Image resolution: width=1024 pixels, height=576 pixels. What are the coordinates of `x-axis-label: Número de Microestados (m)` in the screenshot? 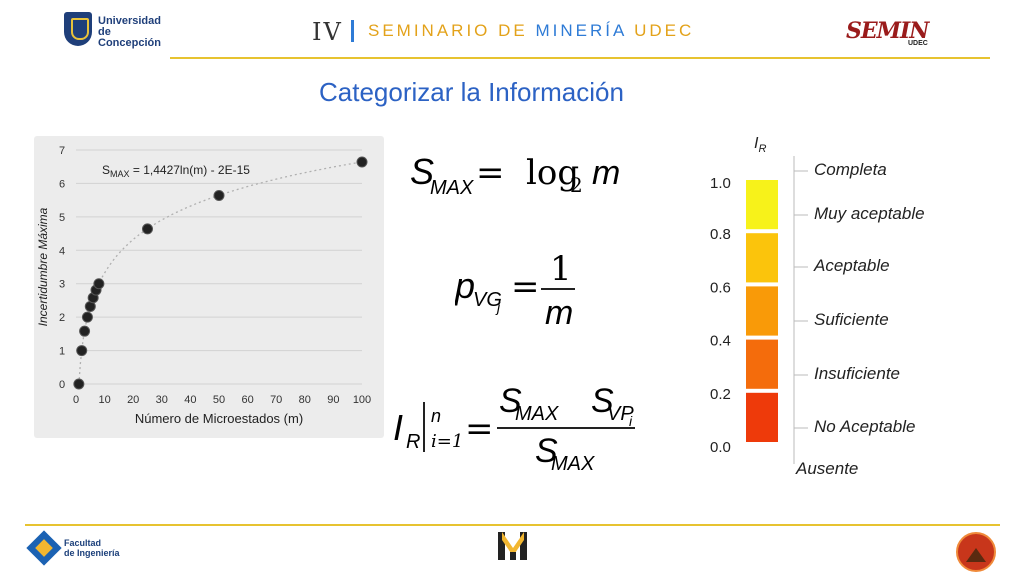 It's located at (219, 418).